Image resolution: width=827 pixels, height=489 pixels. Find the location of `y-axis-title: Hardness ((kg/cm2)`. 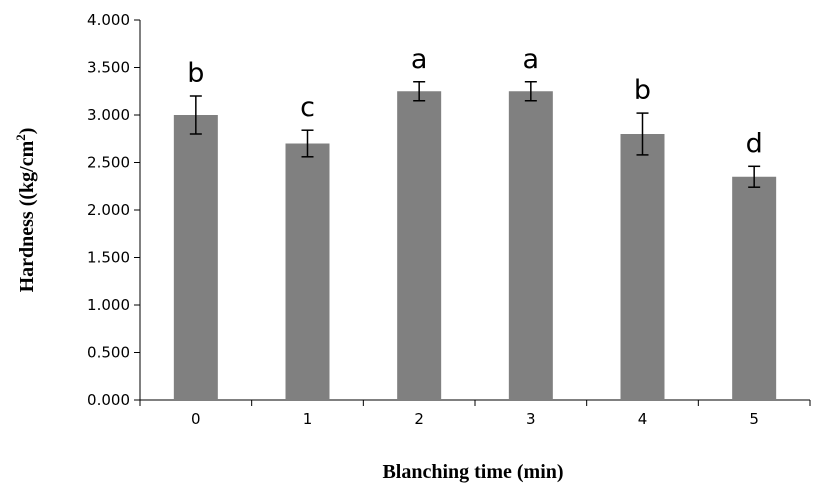

y-axis-title: Hardness ((kg/cm2) is located at coordinates (25, 210).